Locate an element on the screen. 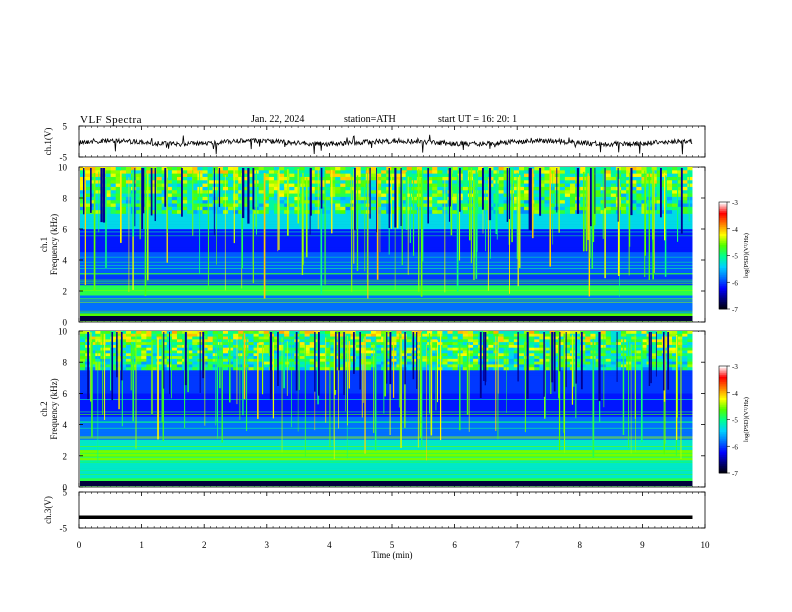 This screenshot has height=612, width=792. time-tick-label: 4 is located at coordinates (329, 545).